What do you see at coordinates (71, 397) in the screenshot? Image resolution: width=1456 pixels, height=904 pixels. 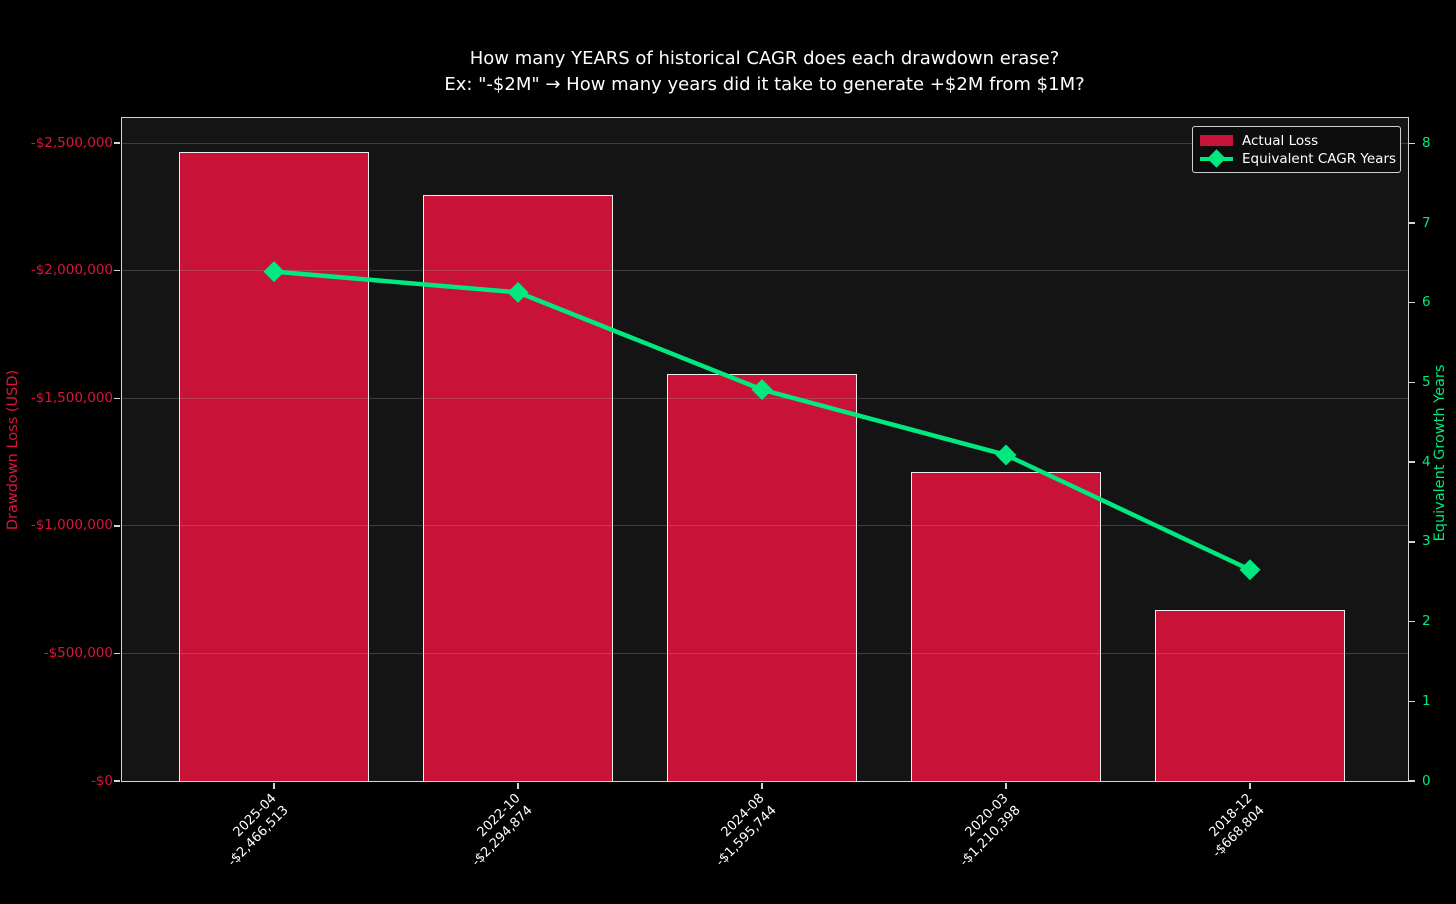 I see `left-axis-tick-label: -$1,500,000` at bounding box center [71, 397].